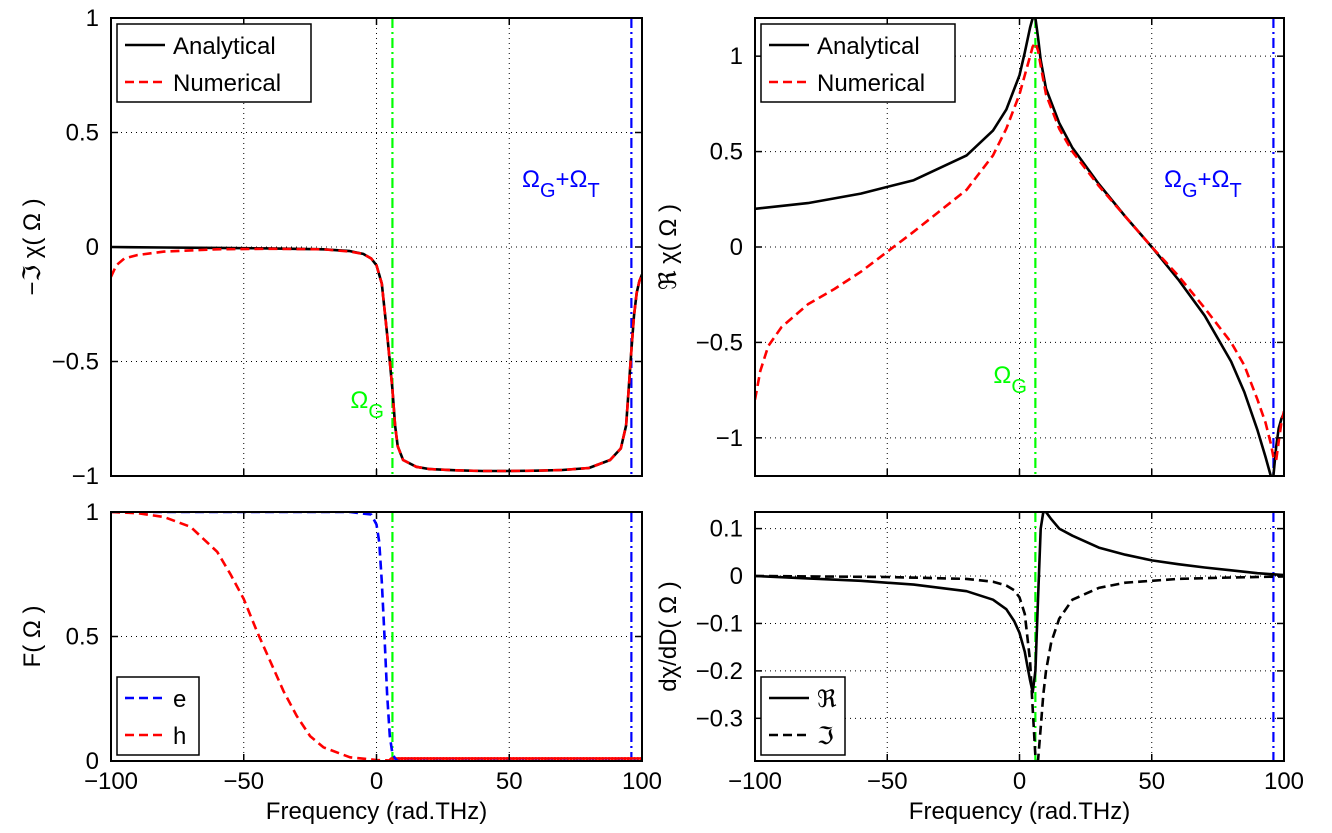  I want to click on legend-label: ℑ, so click(825, 736).